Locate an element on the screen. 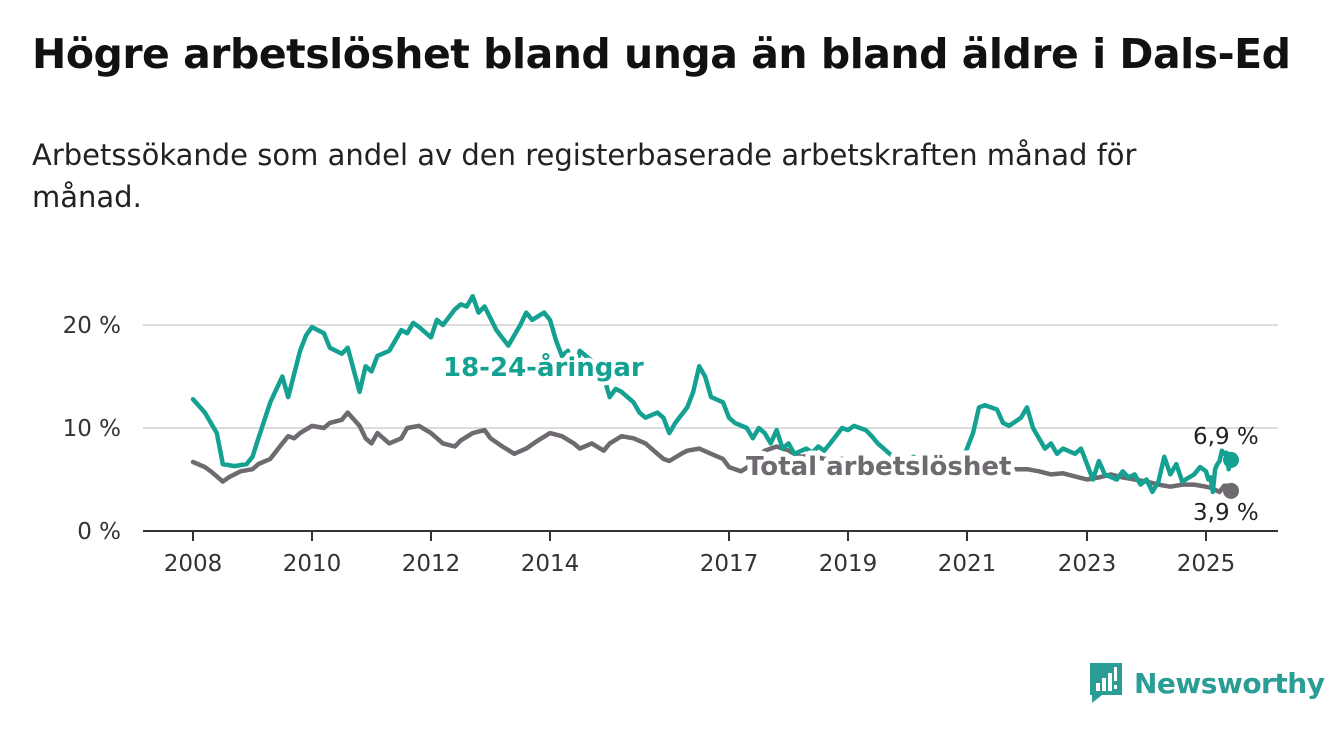 The image size is (1340, 734). x-tick-label: 2023 is located at coordinates (1087, 564).